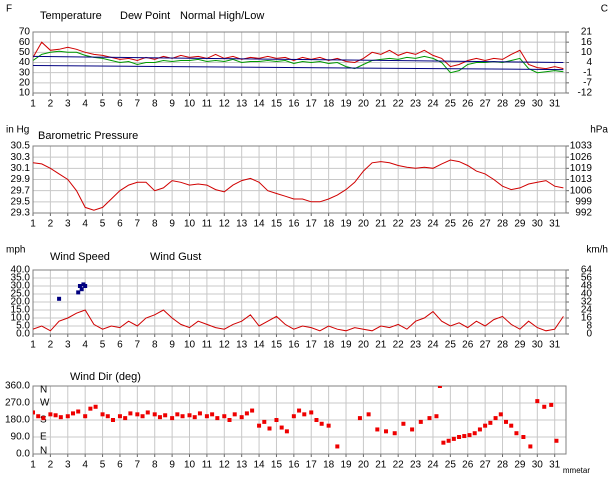  I want to click on x-tick-label: 24, so click(433, 104).